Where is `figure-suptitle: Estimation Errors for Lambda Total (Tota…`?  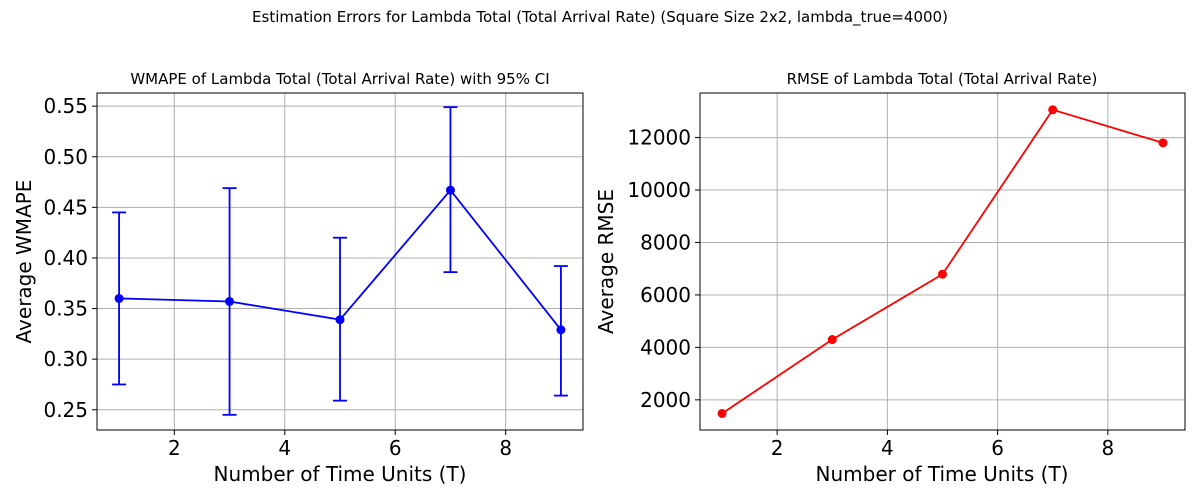
figure-suptitle: Estimation Errors for Lambda Total (Tota… is located at coordinates (600, 17).